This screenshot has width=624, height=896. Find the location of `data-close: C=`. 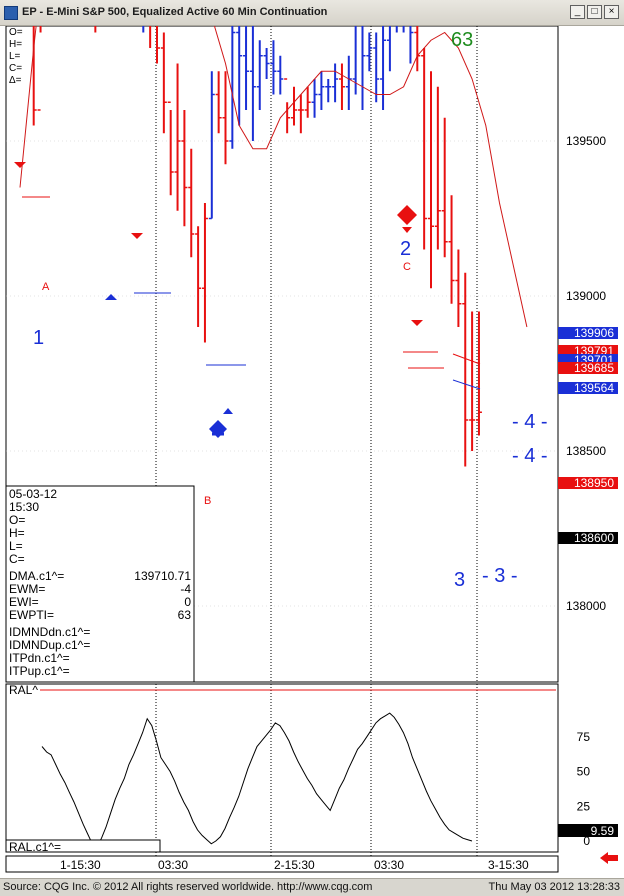

data-close: C= is located at coordinates (17, 559).